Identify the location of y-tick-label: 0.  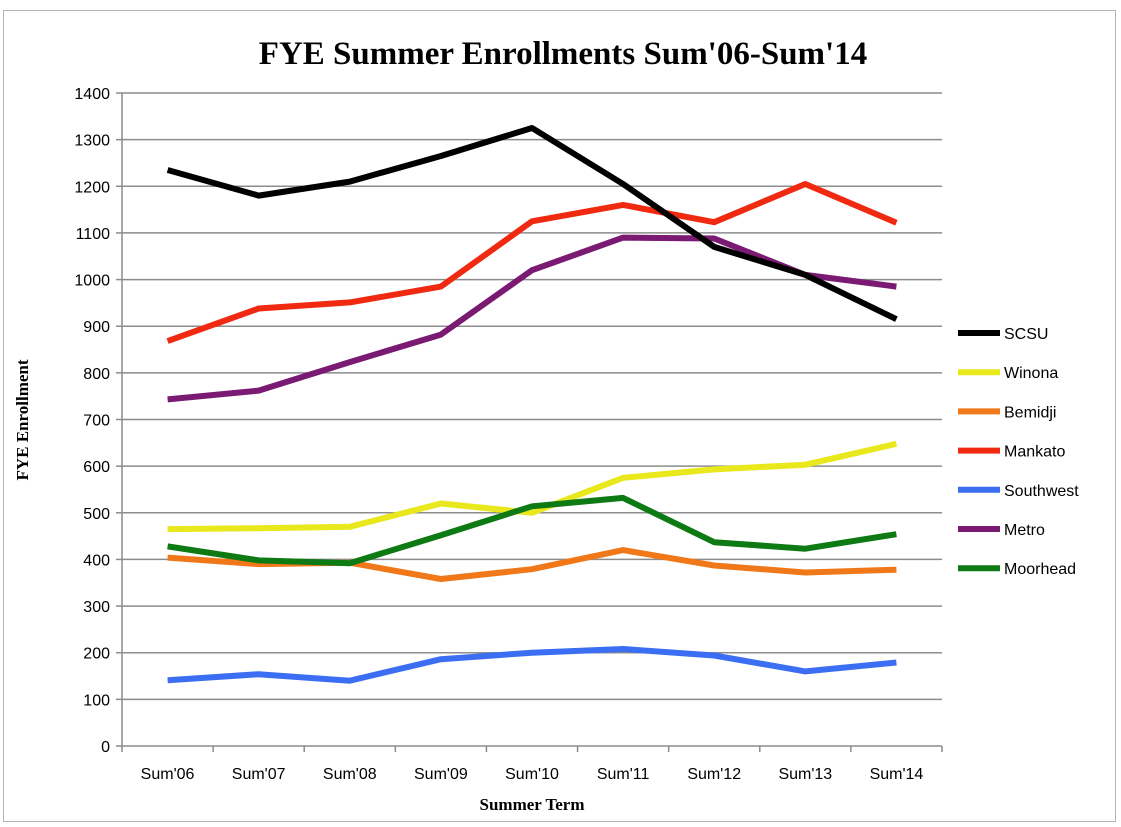
(105, 747).